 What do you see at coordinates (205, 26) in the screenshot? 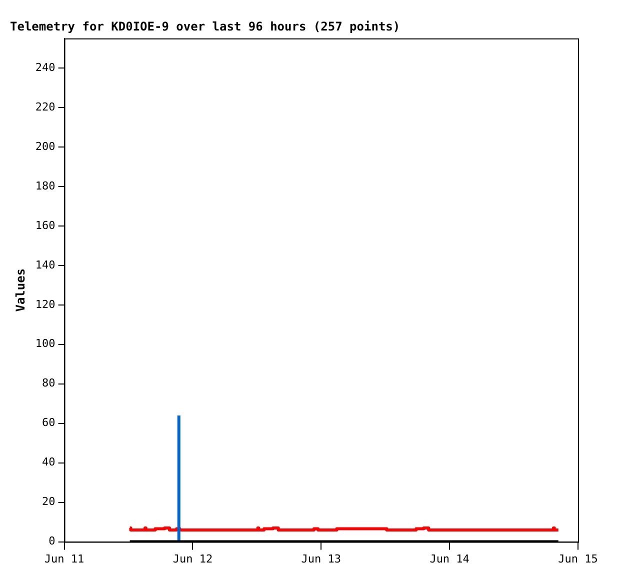
I see `chart-title: Telemetry for KD0IOE-9 over last 96 hours (257 points)` at bounding box center [205, 26].